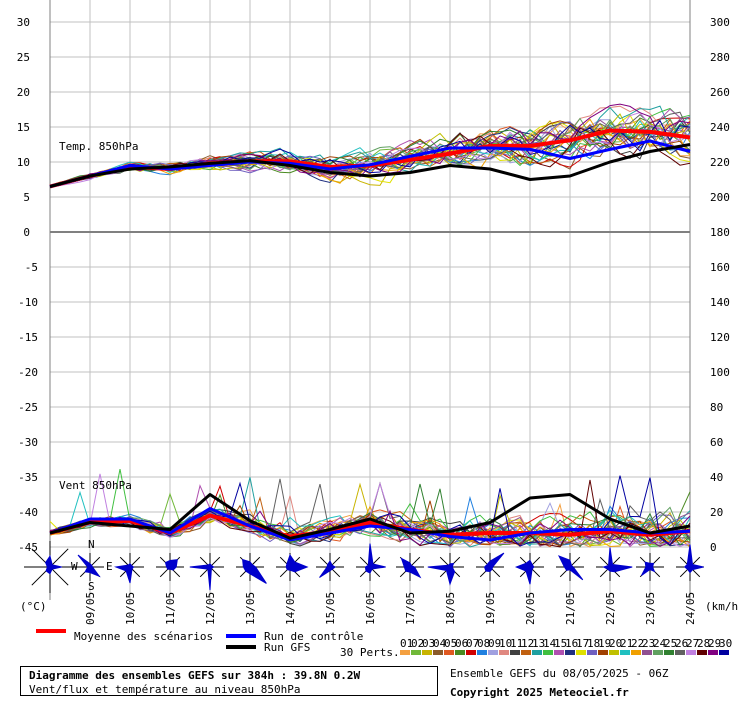 Image resolution: width=740 pixels, height=704 pixels. I want to click on x-date-label: 12/05, so click(210, 608).